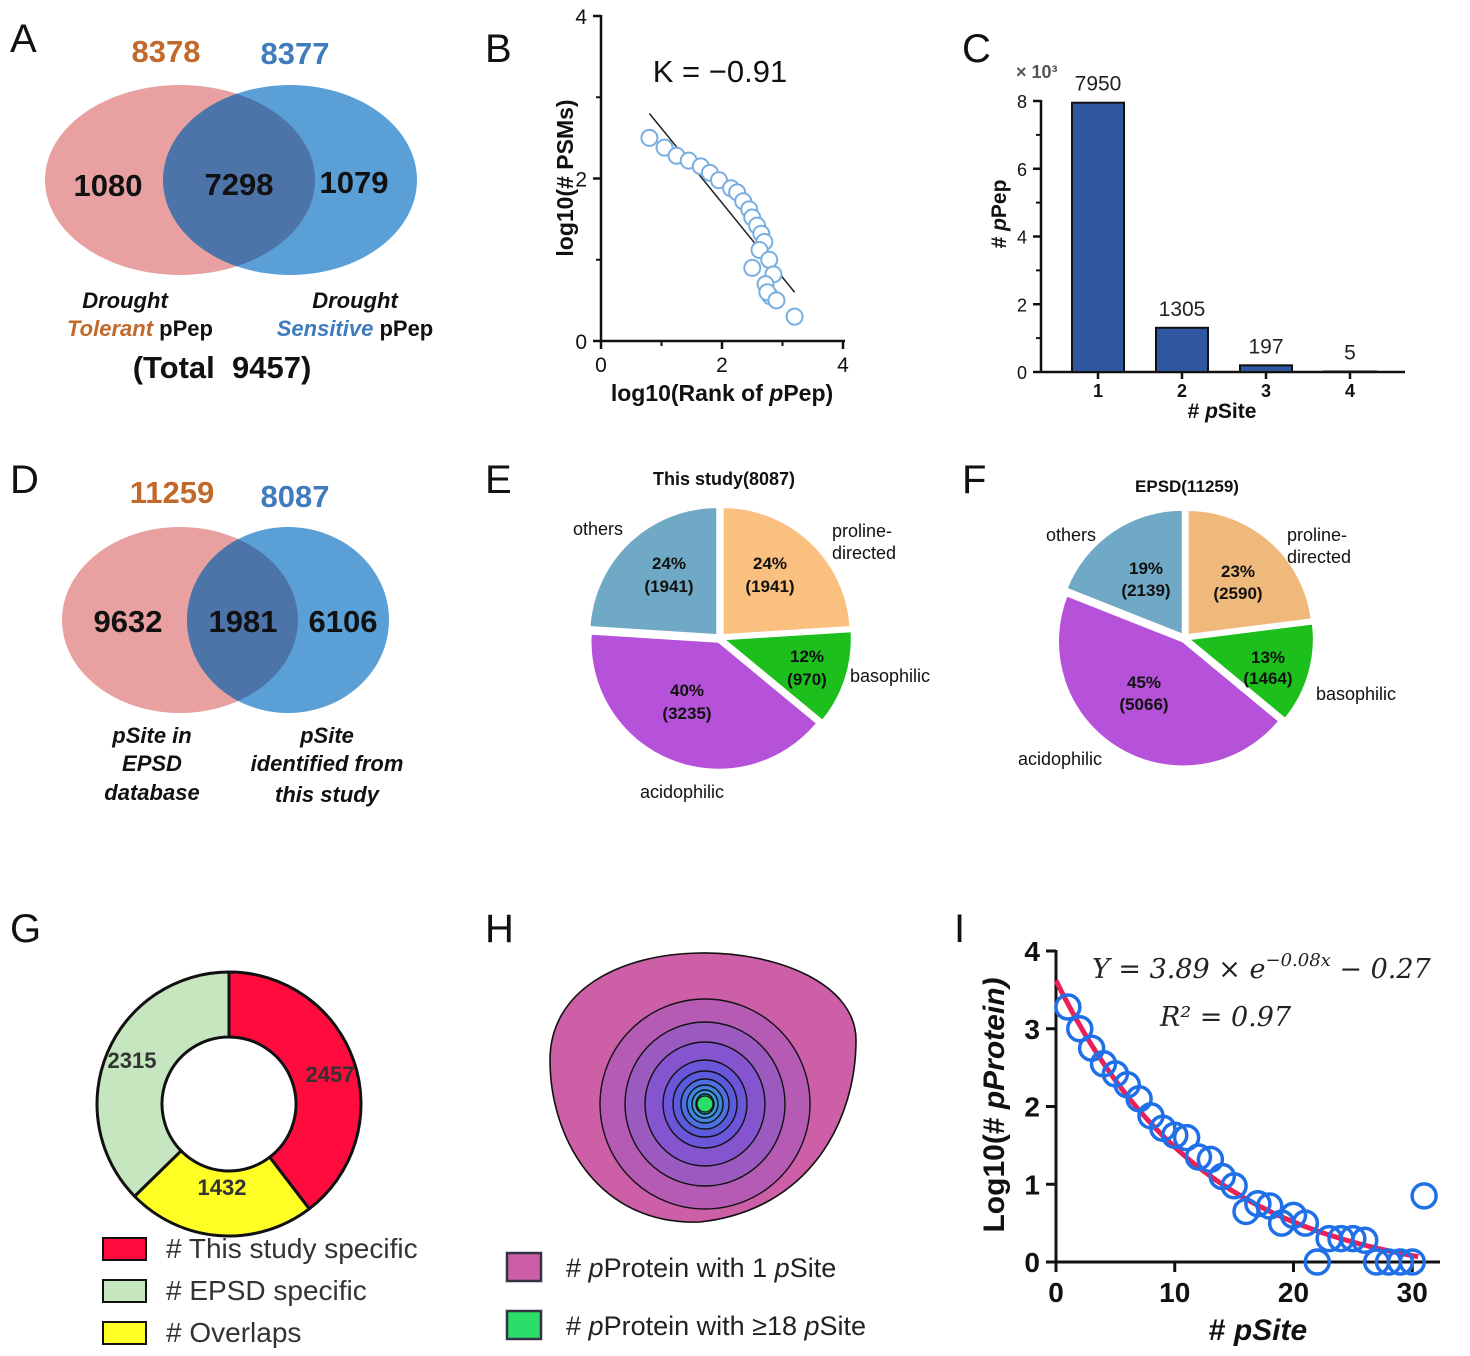  Describe the element at coordinates (1071, 535) in the screenshot. I see `chart-f-label-others: others` at that location.